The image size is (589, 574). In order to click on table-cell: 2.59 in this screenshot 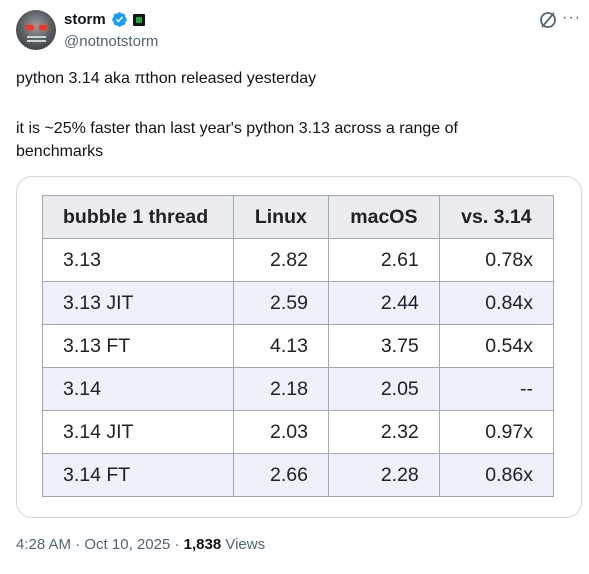, I will do `click(280, 303)`.